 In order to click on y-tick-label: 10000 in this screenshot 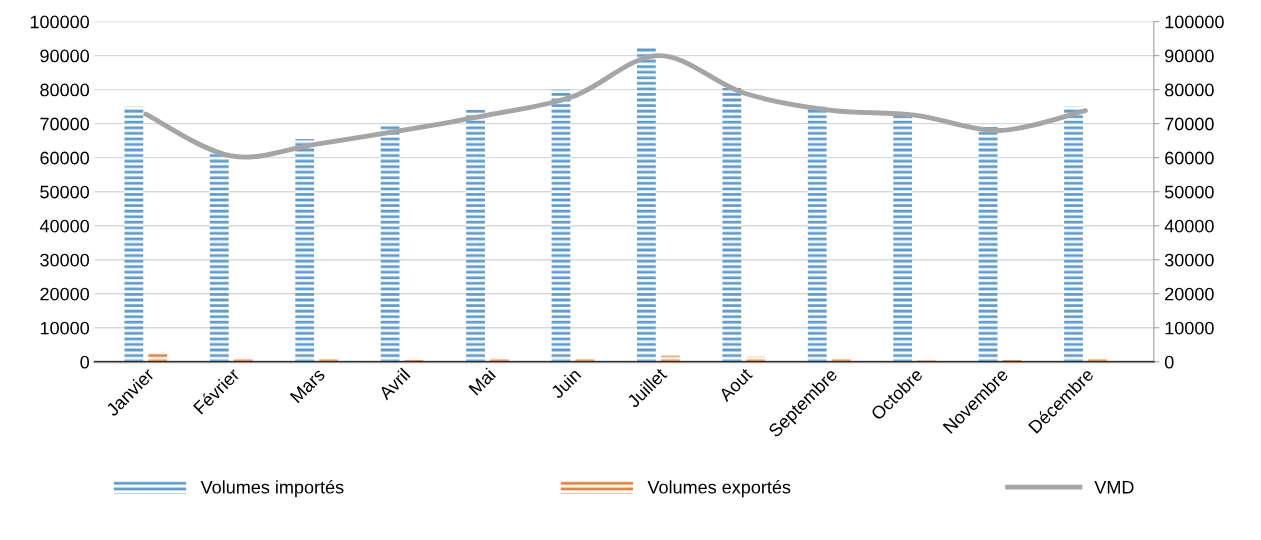, I will do `click(65, 328)`.